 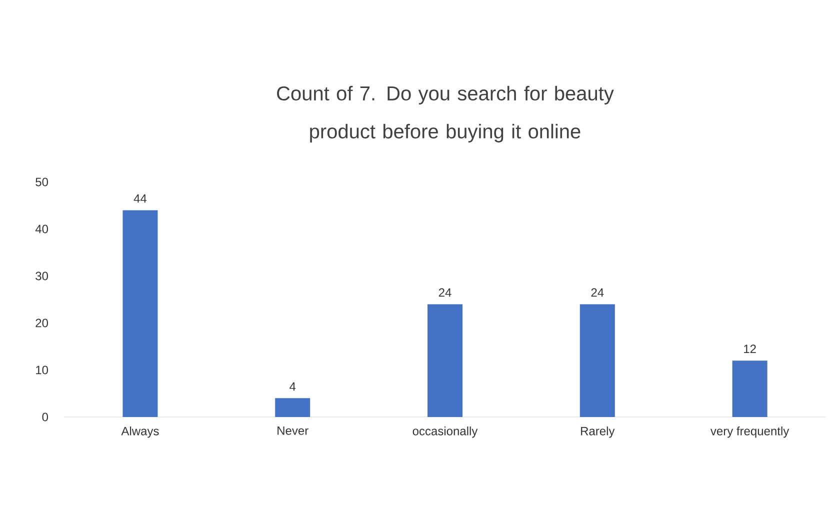 I want to click on y-tick-label: 30, so click(x=42, y=276).